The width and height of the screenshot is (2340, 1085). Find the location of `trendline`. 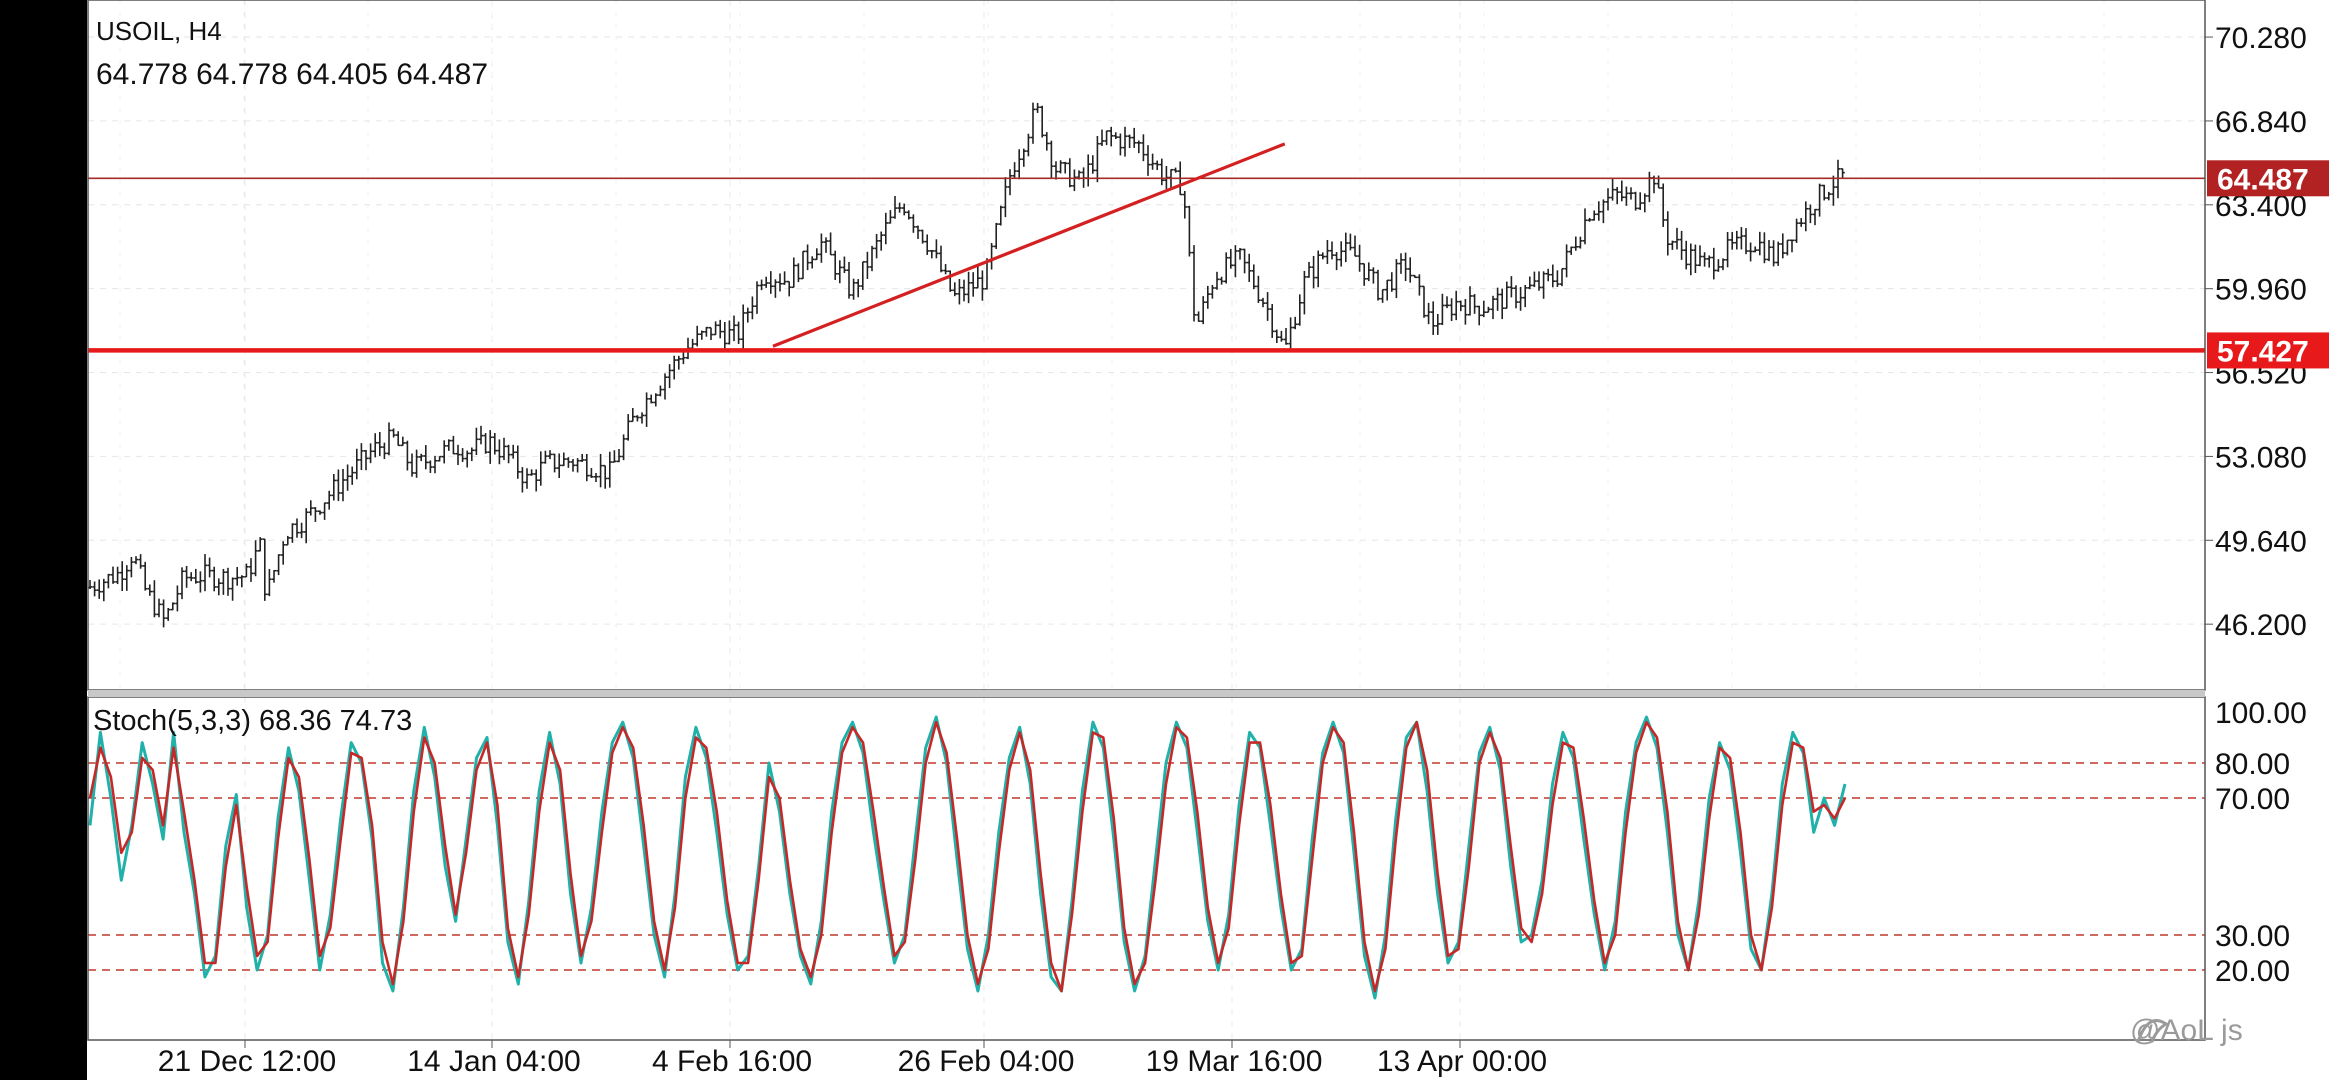

trendline is located at coordinates (1029, 245).